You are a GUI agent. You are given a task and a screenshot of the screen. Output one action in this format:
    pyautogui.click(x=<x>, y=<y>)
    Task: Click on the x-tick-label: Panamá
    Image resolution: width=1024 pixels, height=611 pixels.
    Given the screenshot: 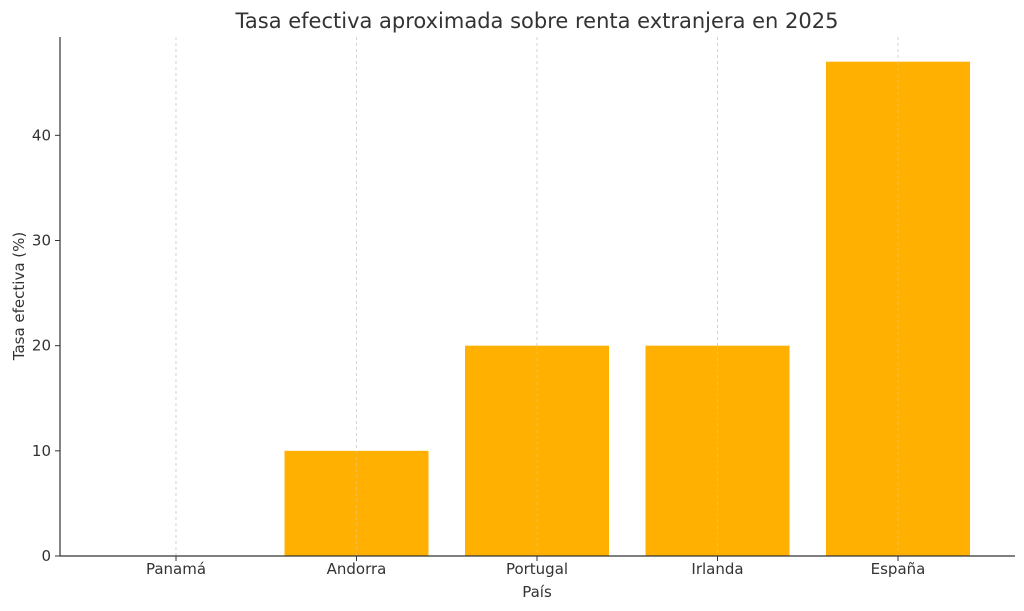 What is the action you would take?
    pyautogui.click(x=176, y=569)
    